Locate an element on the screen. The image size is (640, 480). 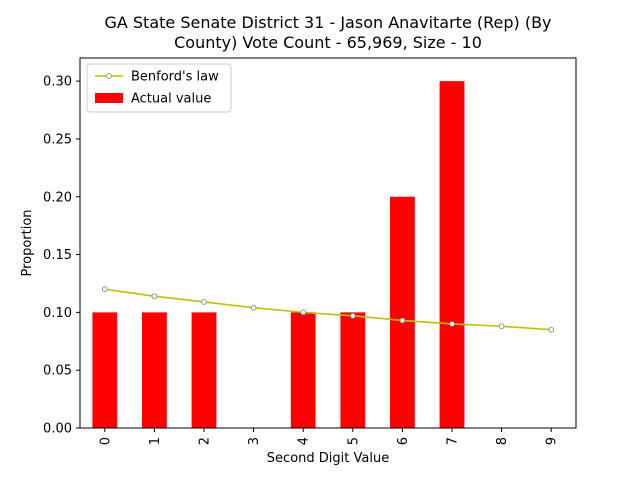
chart-title-line: County) Vote Count - 65,969, Size - 10 is located at coordinates (328, 42).